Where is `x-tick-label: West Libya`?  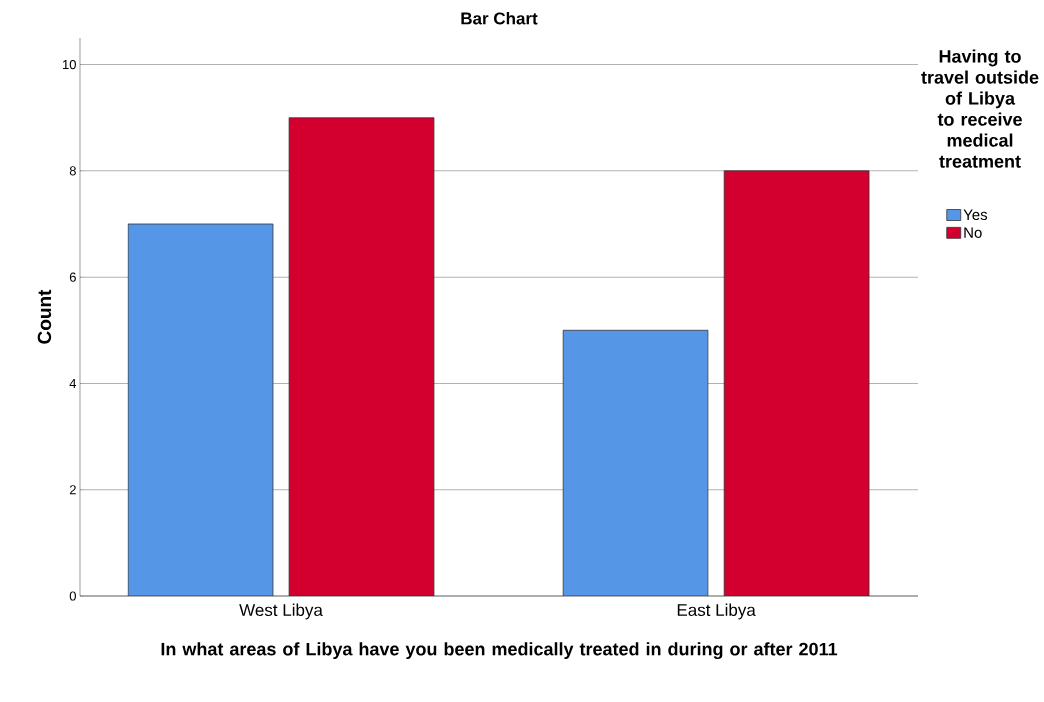
x-tick-label: West Libya is located at coordinates (281, 611).